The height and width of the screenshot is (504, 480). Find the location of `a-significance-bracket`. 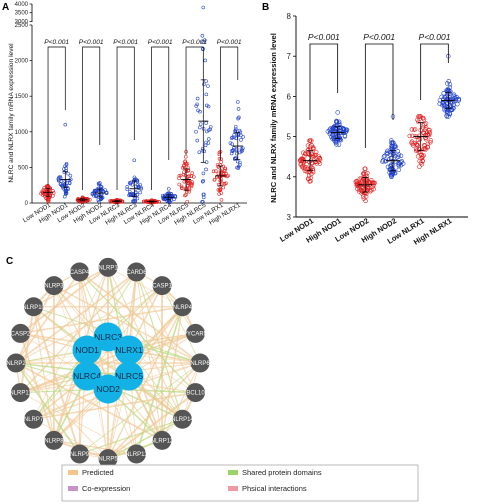

a-significance-bracket is located at coordinates (91, 118).